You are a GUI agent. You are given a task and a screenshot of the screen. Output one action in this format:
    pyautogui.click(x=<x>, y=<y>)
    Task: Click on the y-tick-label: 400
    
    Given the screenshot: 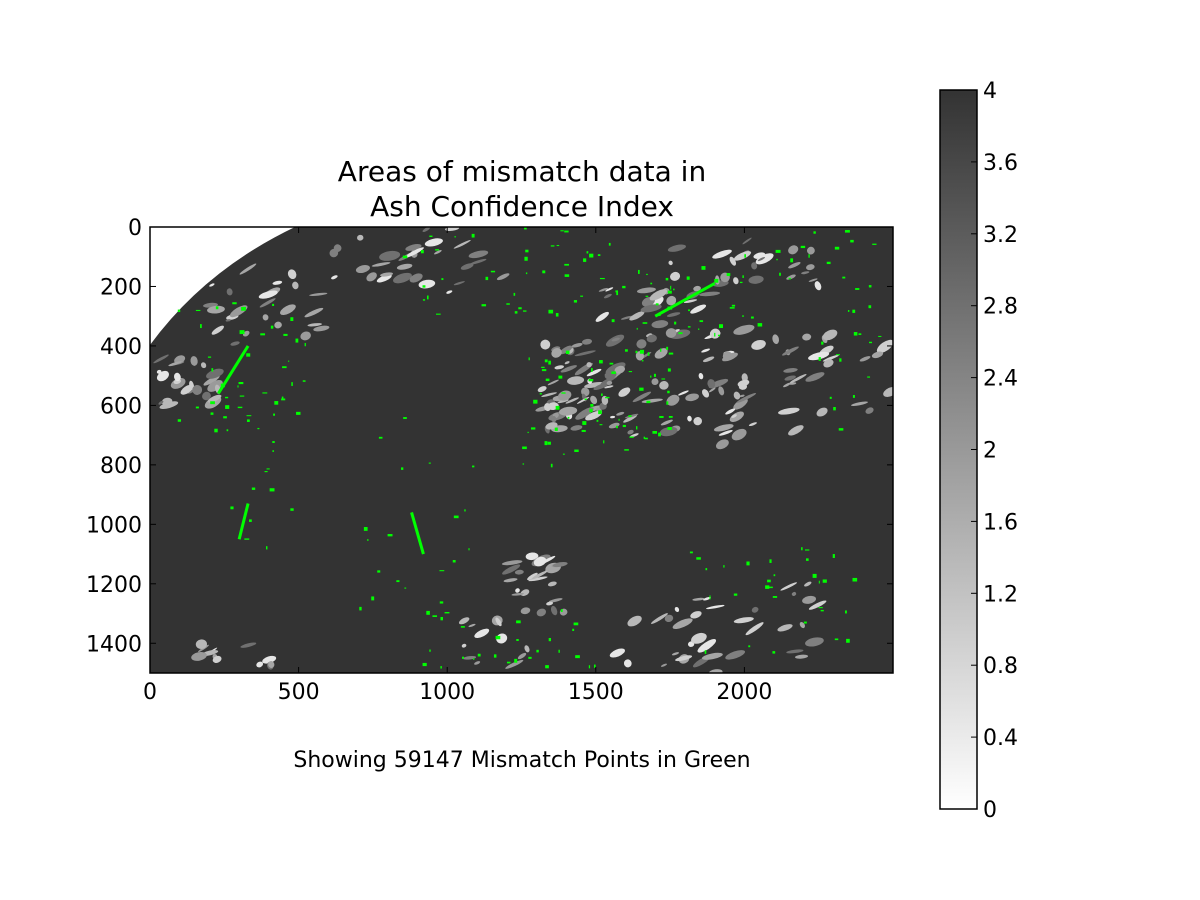 What is the action you would take?
    pyautogui.click(x=121, y=347)
    